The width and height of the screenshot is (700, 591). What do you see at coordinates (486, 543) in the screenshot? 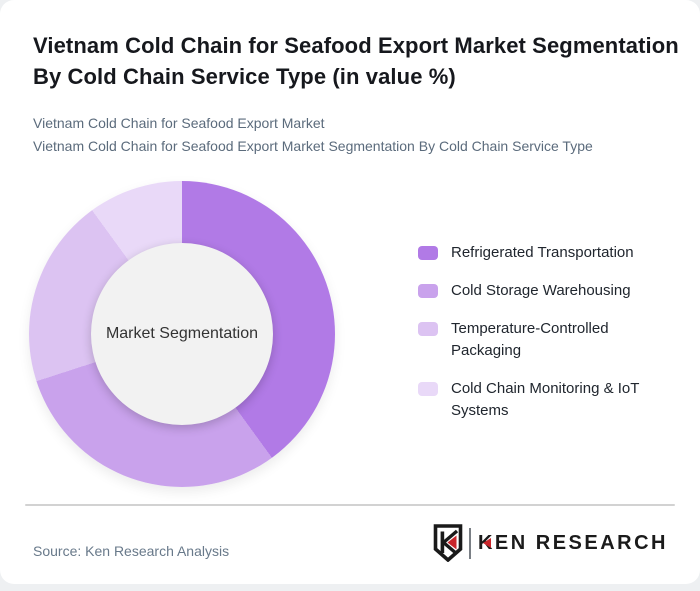
I see `logo-k-red-triangle-icon` at bounding box center [486, 543].